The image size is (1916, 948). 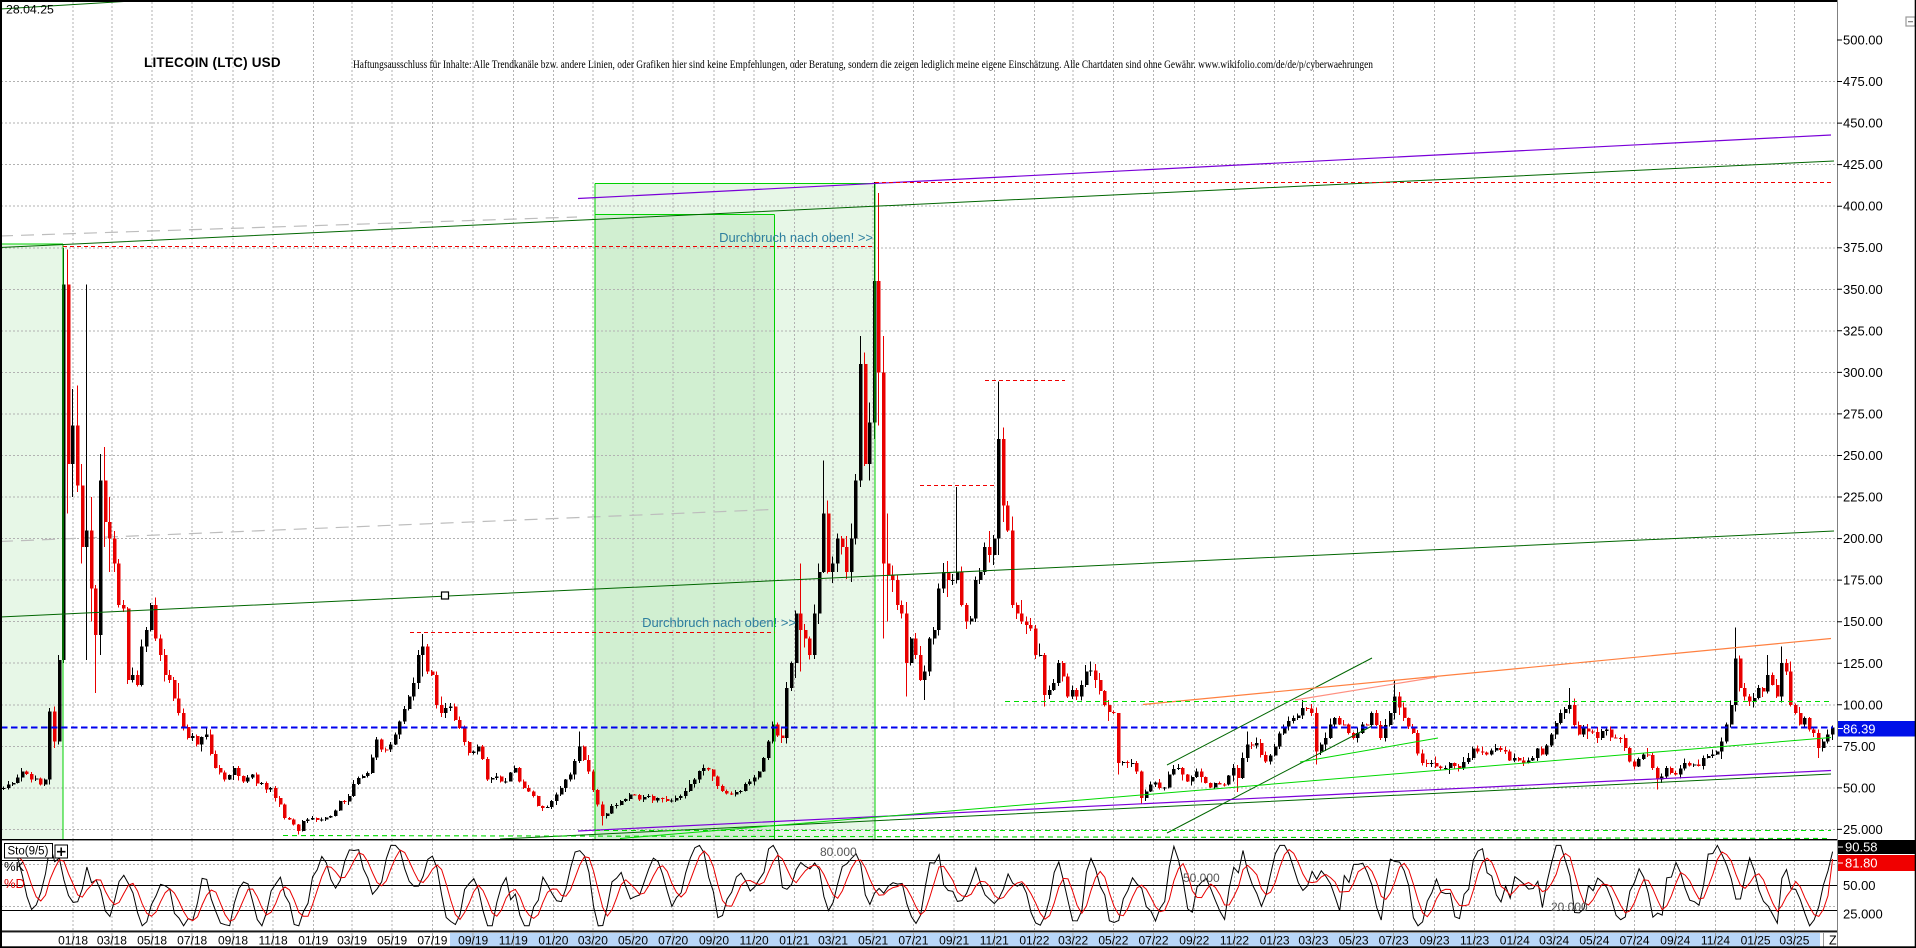 I want to click on svg-text: 03/25, so click(x=1794, y=941).